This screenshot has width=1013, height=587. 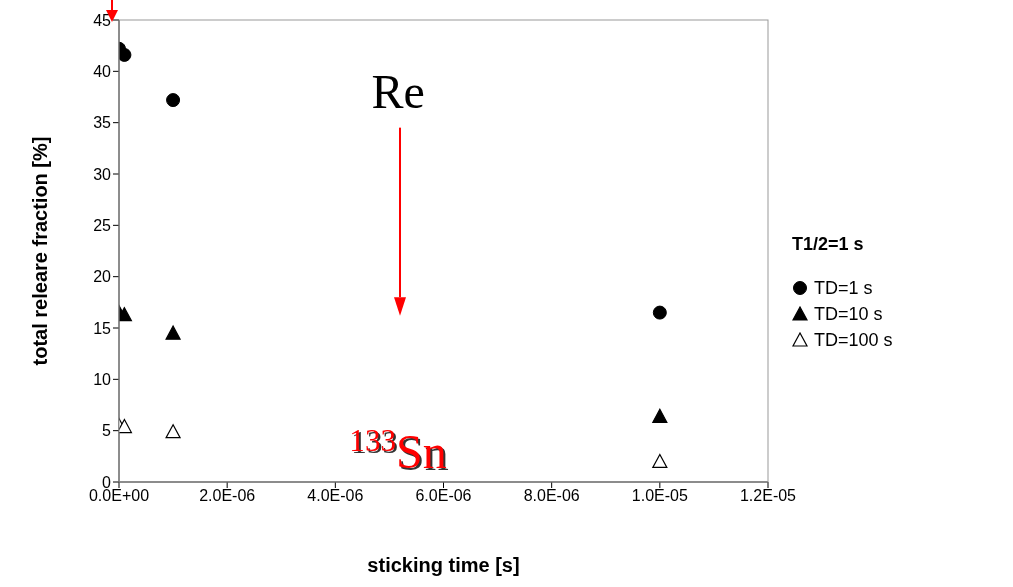 I want to click on y-tick-label: 30, so click(x=102, y=174).